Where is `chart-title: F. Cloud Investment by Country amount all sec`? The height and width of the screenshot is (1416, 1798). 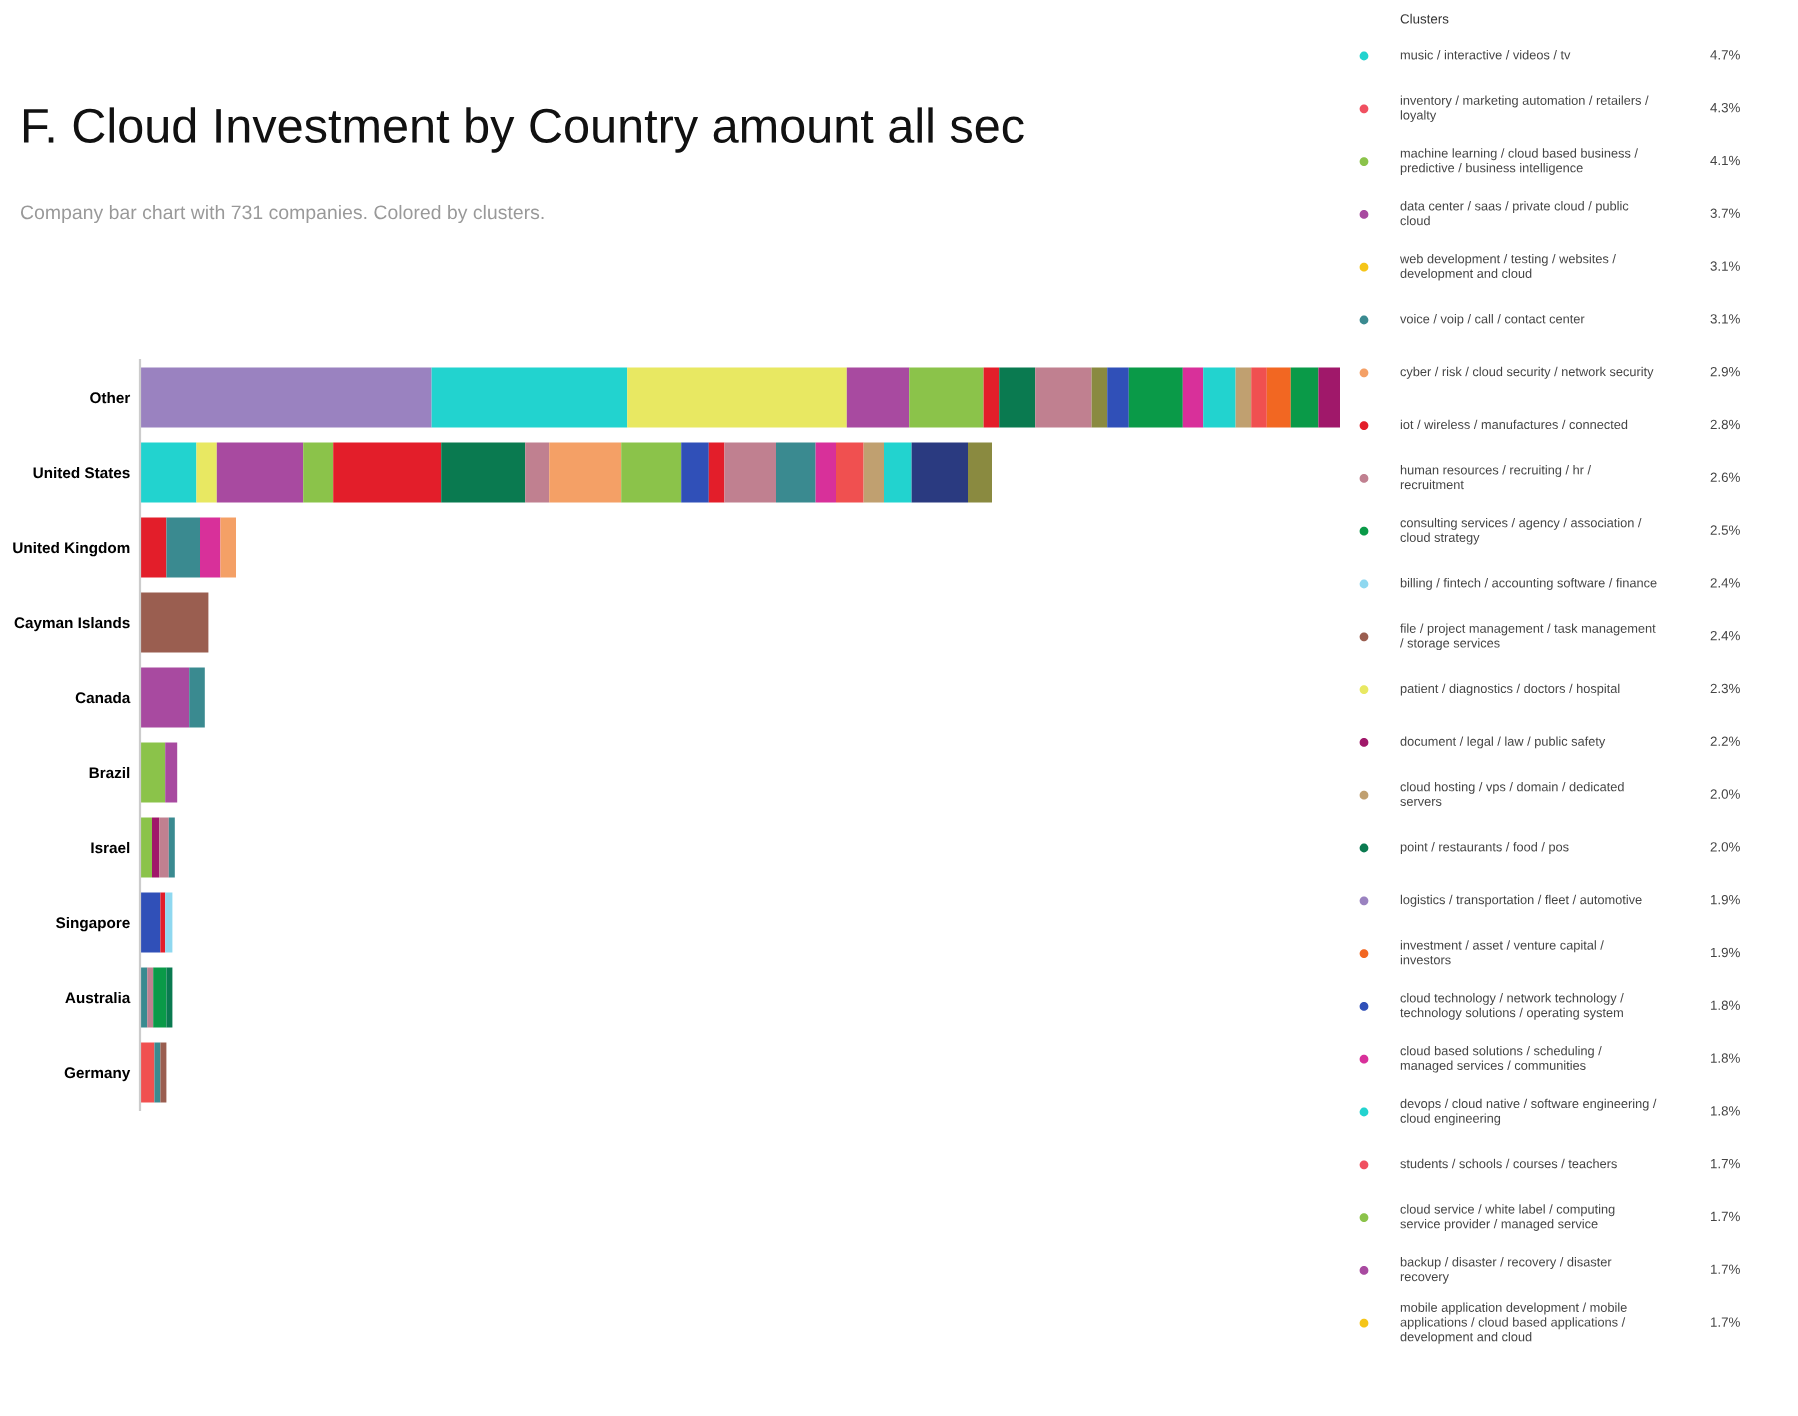
chart-title: F. Cloud Investment by Country amount all sec is located at coordinates (523, 130).